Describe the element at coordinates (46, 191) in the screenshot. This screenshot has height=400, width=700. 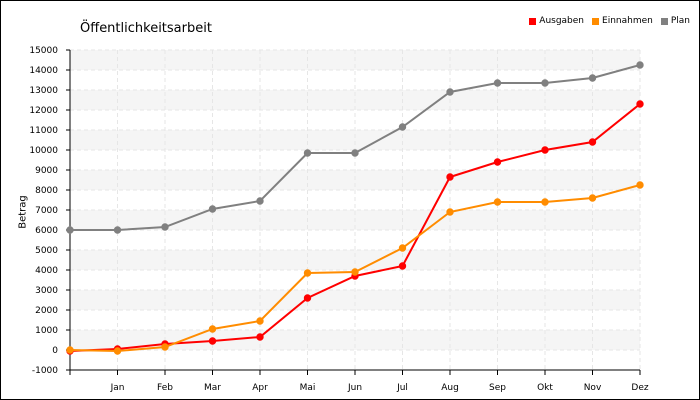
I see `y-tick-label: 8000` at that location.